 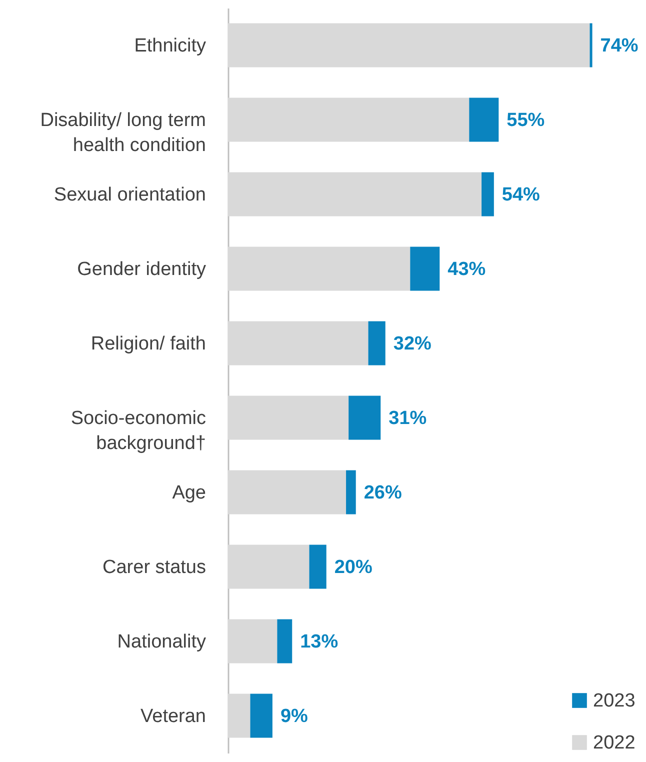 What do you see at coordinates (130, 195) in the screenshot?
I see `y-tick-label: Sexual orientation` at bounding box center [130, 195].